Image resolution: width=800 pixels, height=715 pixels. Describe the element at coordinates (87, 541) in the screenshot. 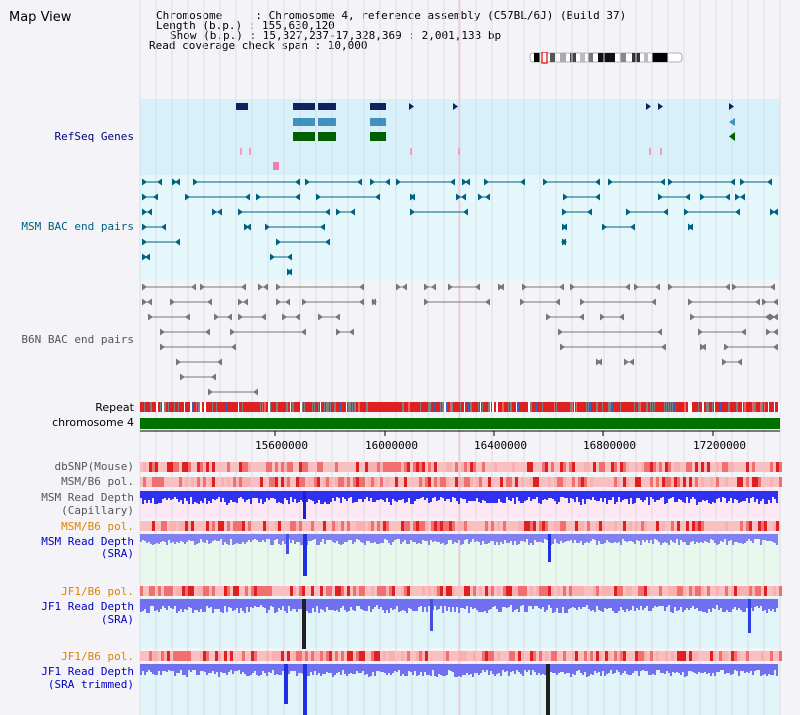

I see `msm-sra-depth-label: MSM Read Depth` at that location.